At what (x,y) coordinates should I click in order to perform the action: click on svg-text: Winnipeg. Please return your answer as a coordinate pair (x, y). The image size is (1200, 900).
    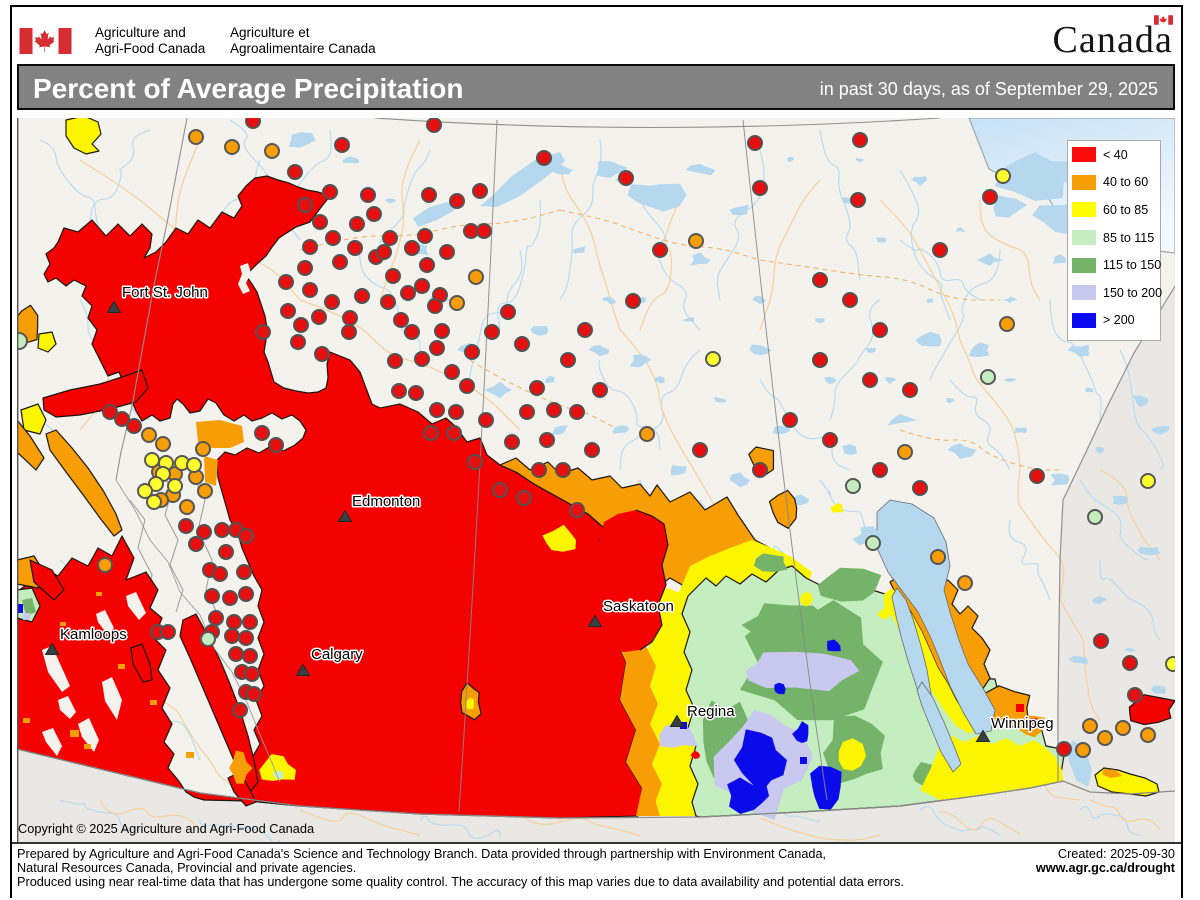
    Looking at the image, I should click on (1022, 723).